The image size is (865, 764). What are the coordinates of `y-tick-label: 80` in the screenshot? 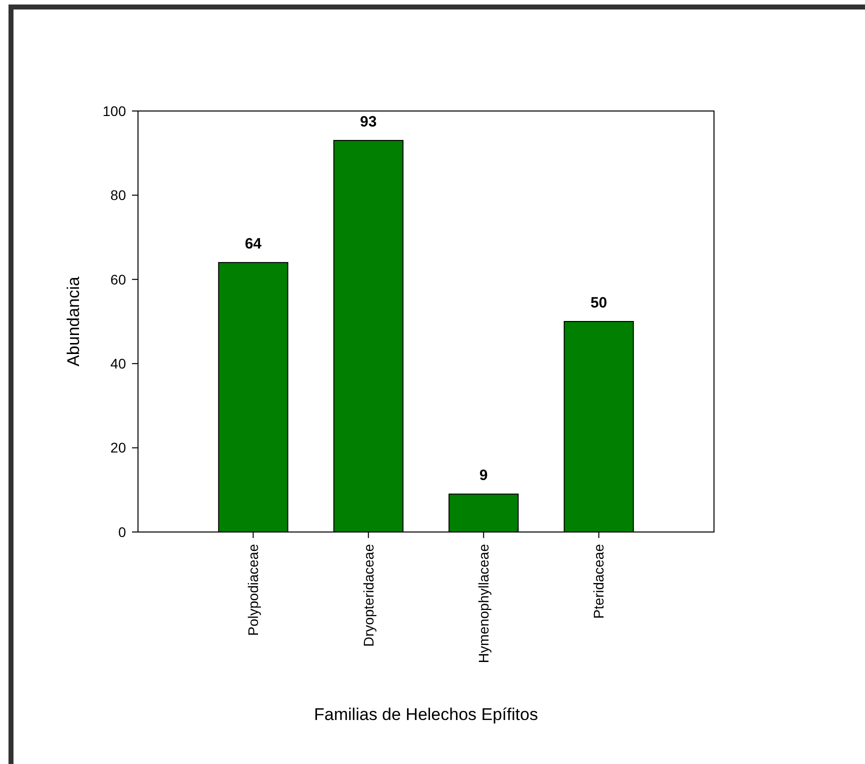 It's located at (118, 195).